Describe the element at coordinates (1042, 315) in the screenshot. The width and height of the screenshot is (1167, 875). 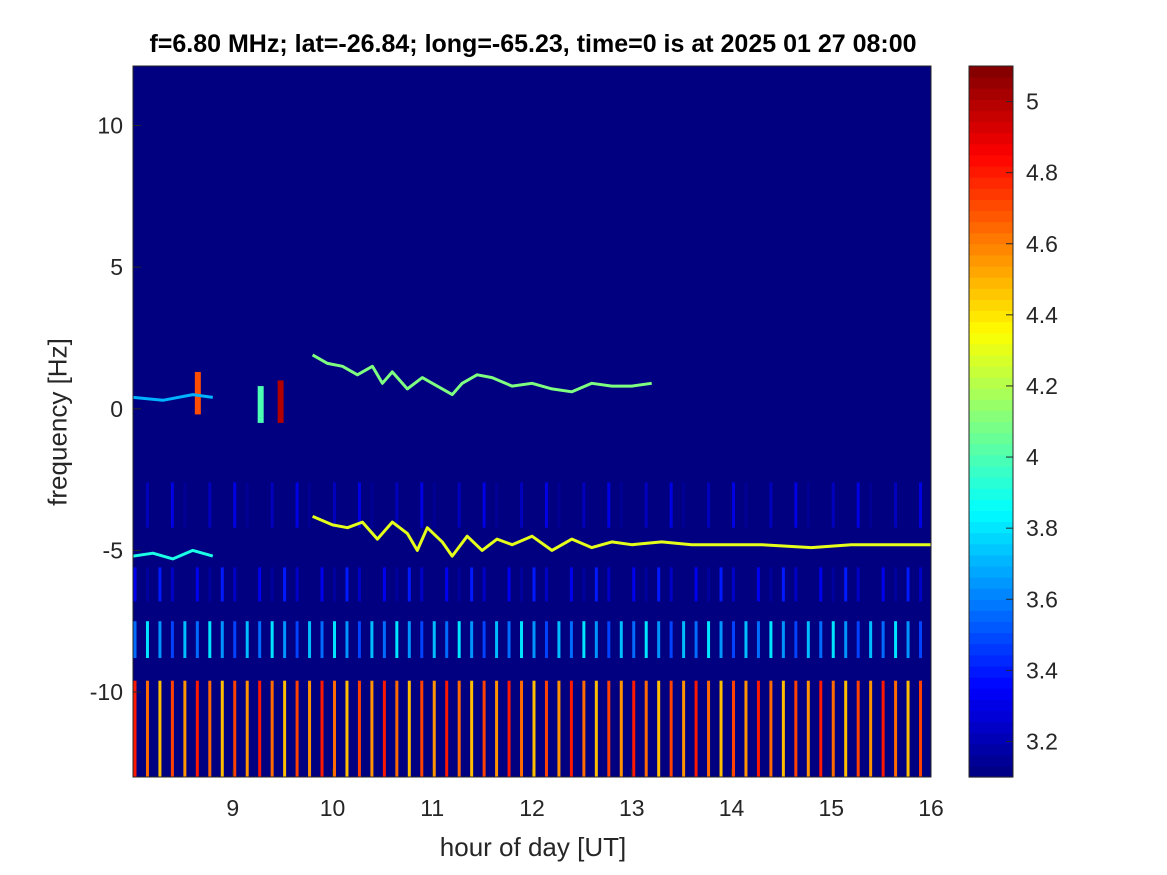
I see `colorbar-tick-label: 4.4` at that location.